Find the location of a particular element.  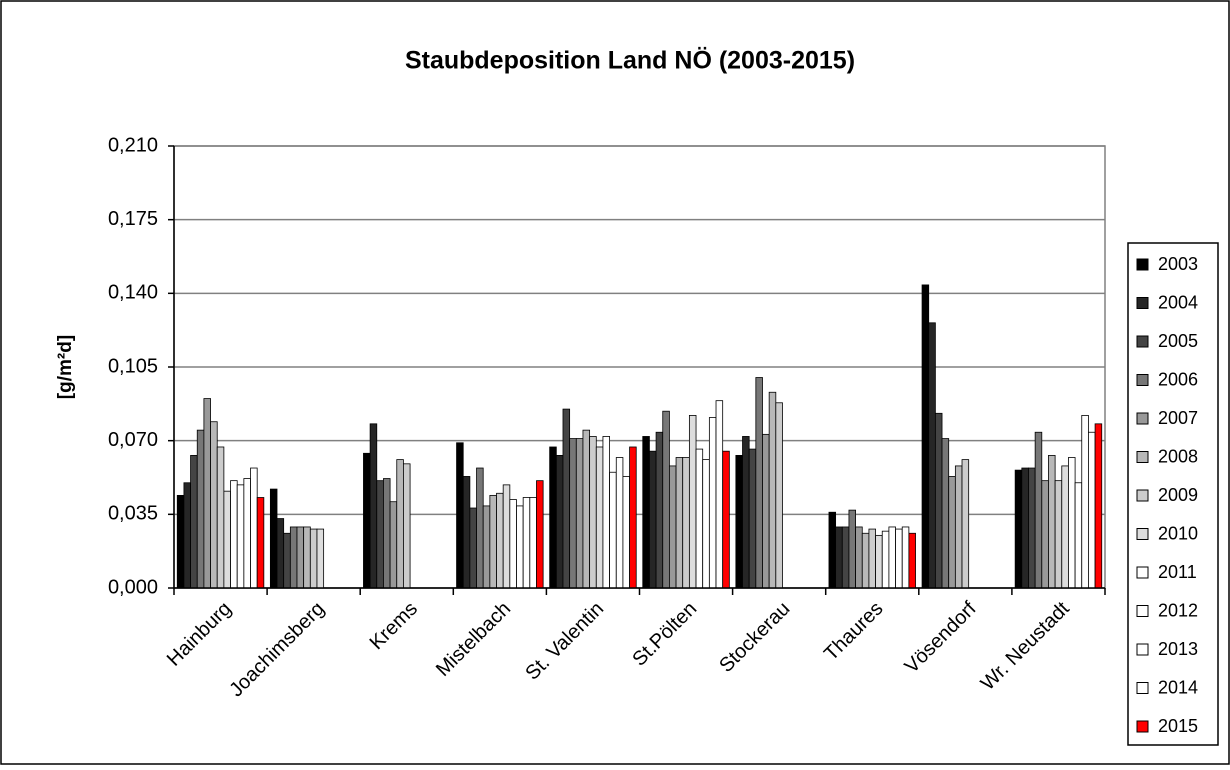

legend-label: 2010 is located at coordinates (1178, 533).